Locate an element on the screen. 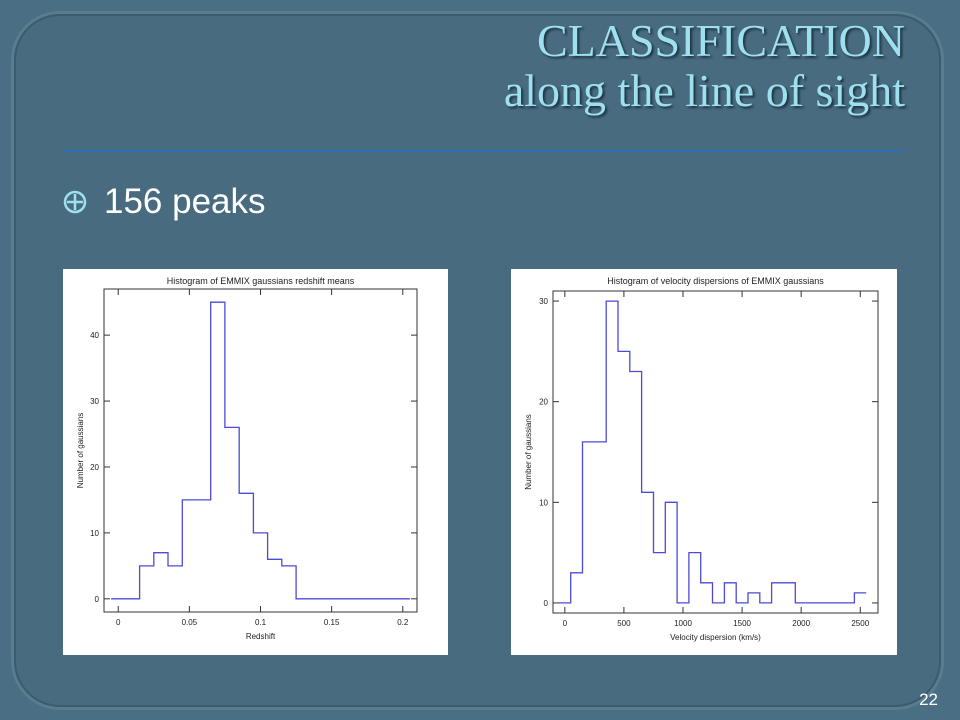 The height and width of the screenshot is (720, 960). title-line-2: along the line of sight is located at coordinates (704, 90).